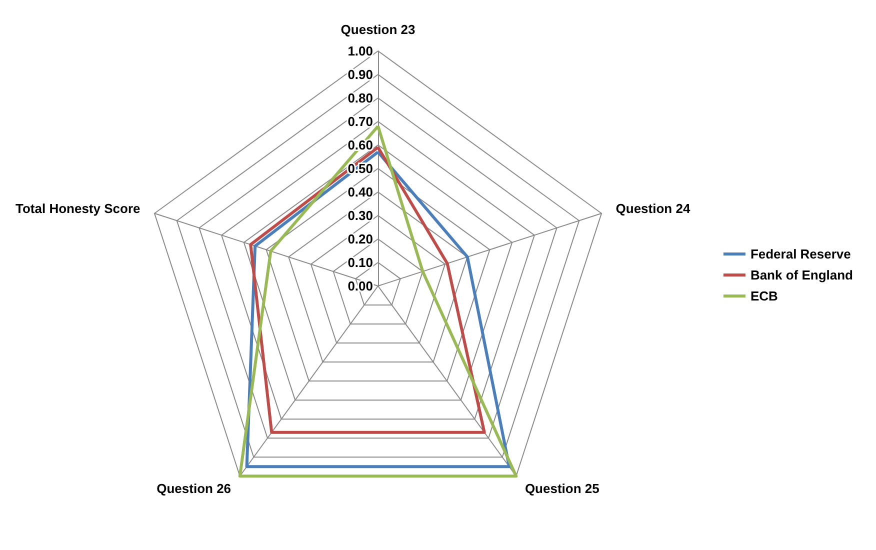  Describe the element at coordinates (360, 192) in the screenshot. I see `y-tick-label: 0.40` at that location.